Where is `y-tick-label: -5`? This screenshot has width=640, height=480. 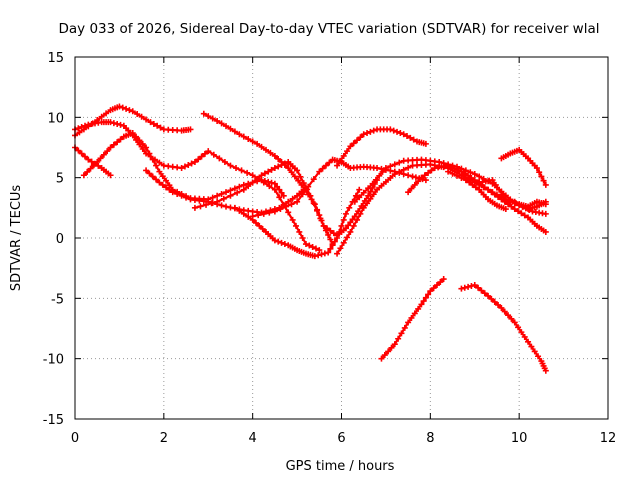 y-tick-label: -5 is located at coordinates (57, 299).